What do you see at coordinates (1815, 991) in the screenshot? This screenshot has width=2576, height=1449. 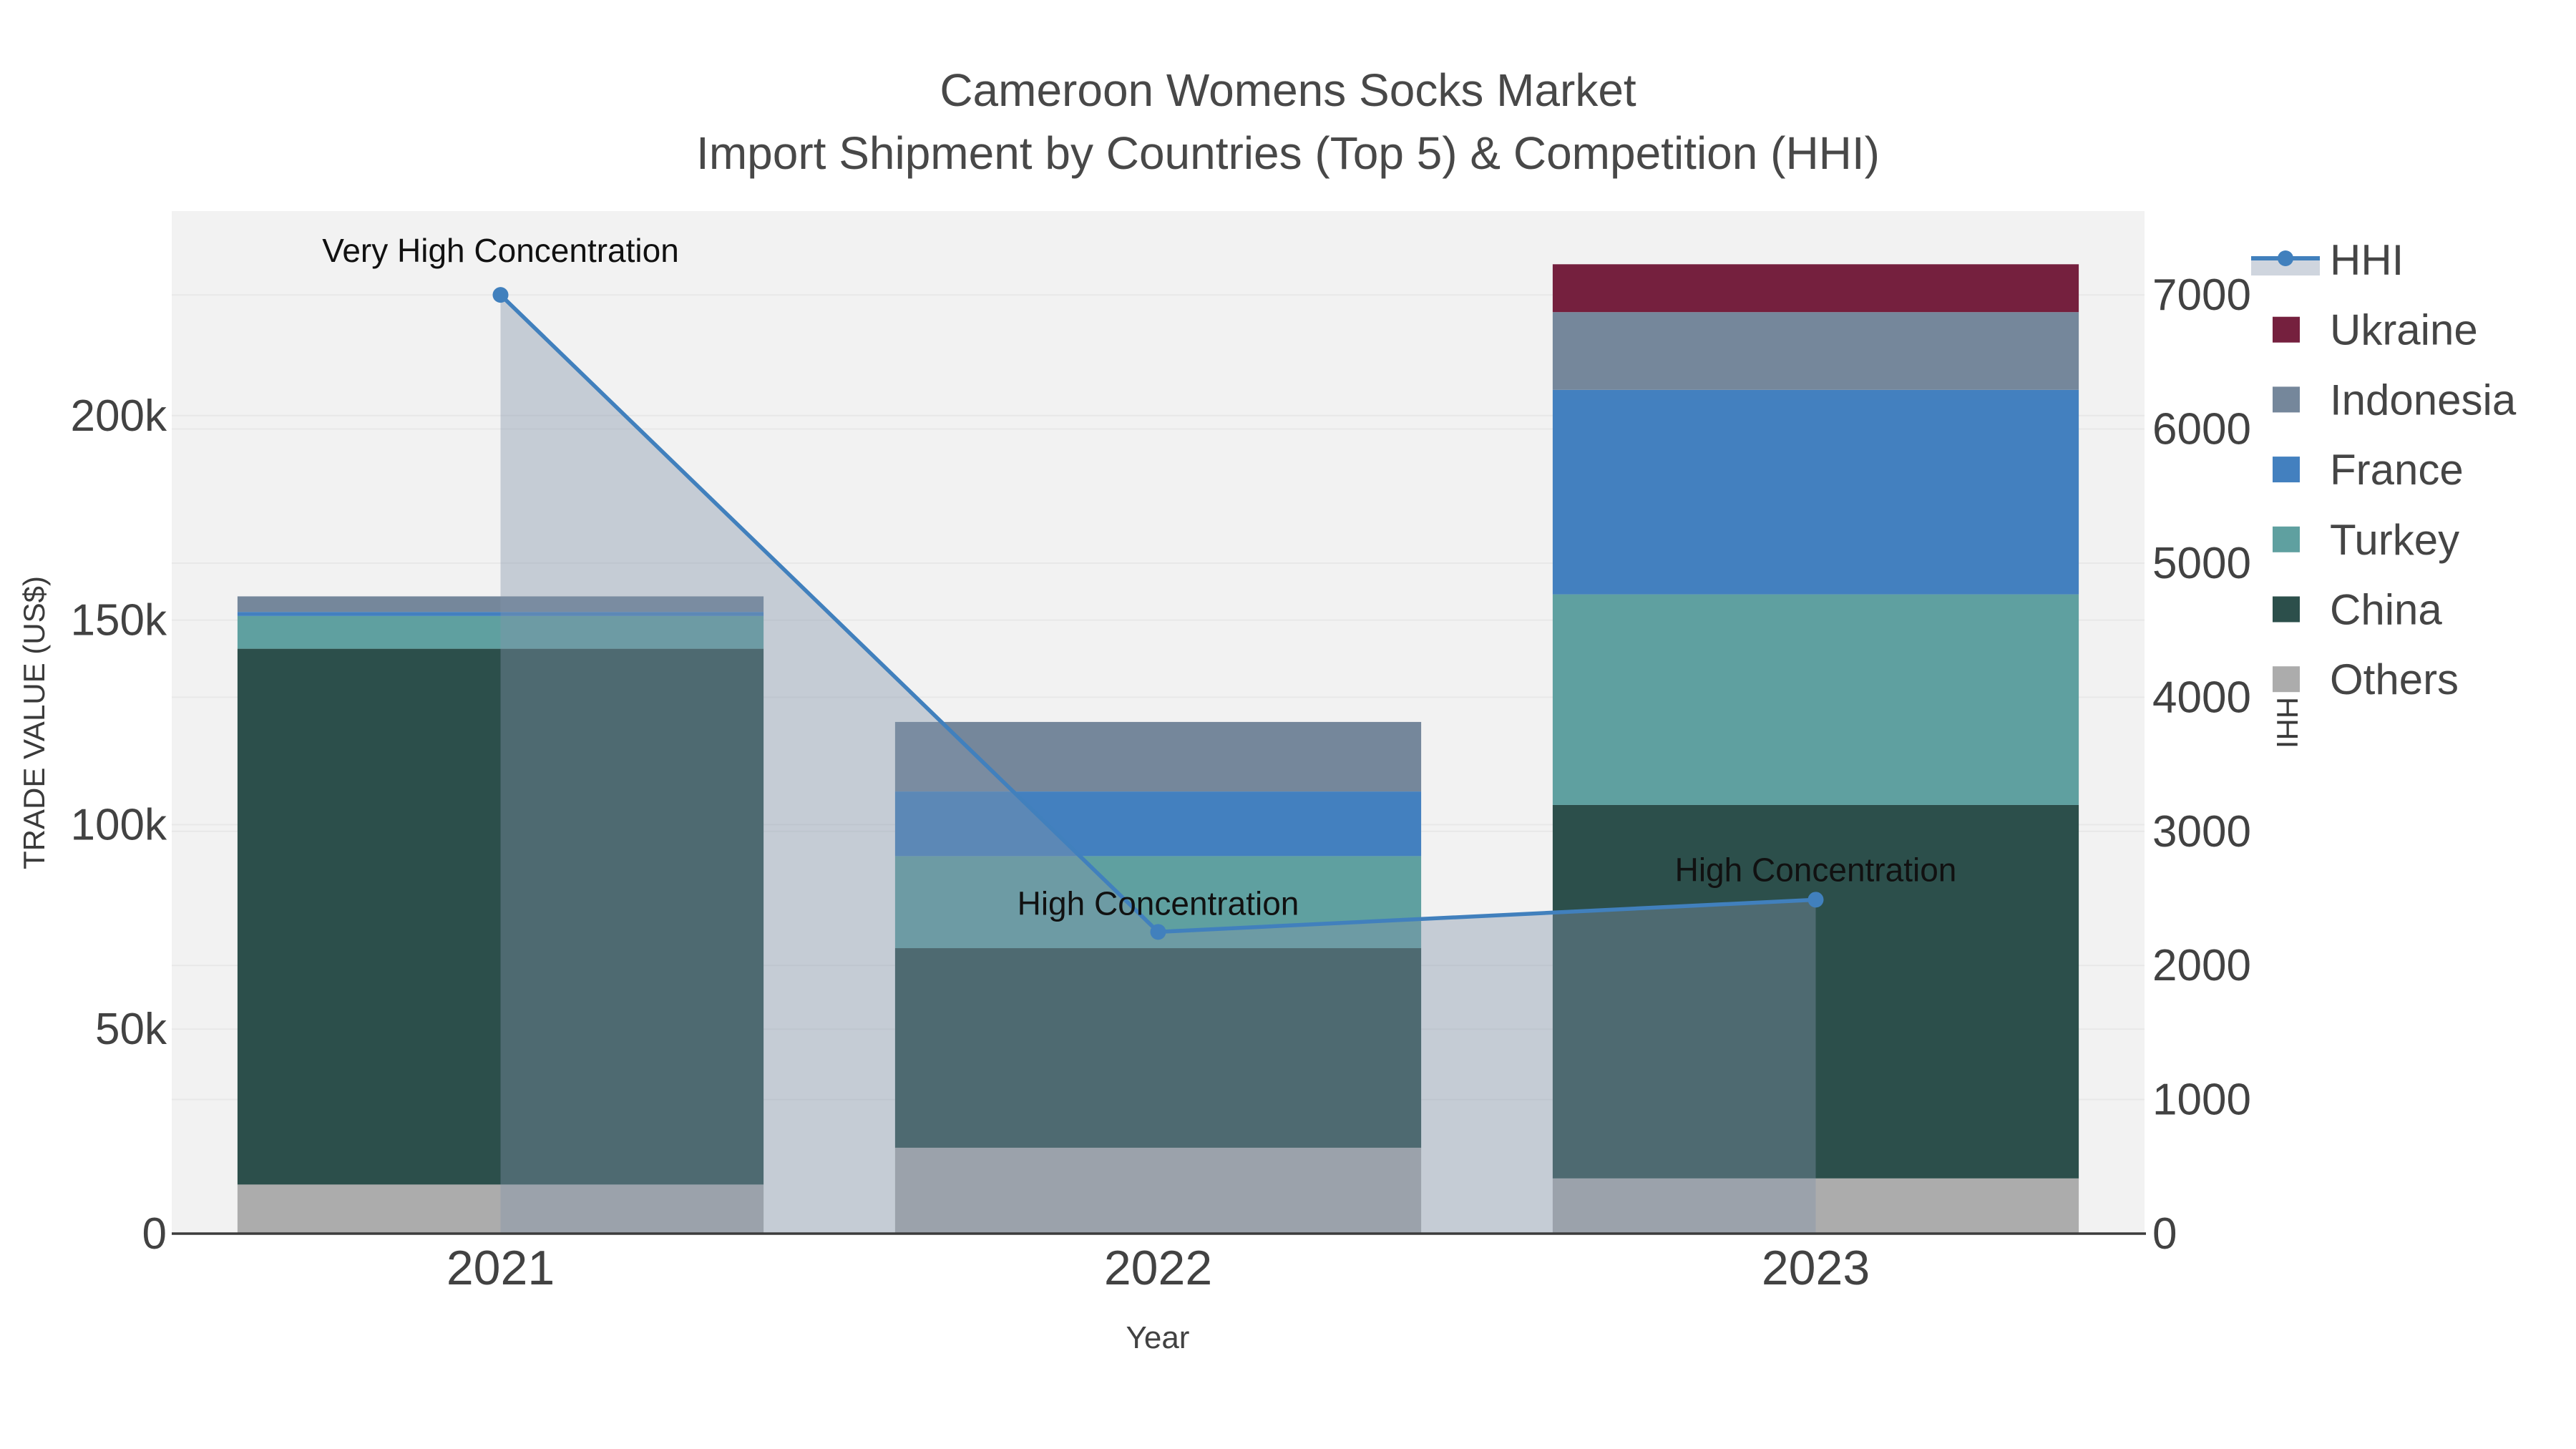 I see `bar-2023-china` at bounding box center [1815, 991].